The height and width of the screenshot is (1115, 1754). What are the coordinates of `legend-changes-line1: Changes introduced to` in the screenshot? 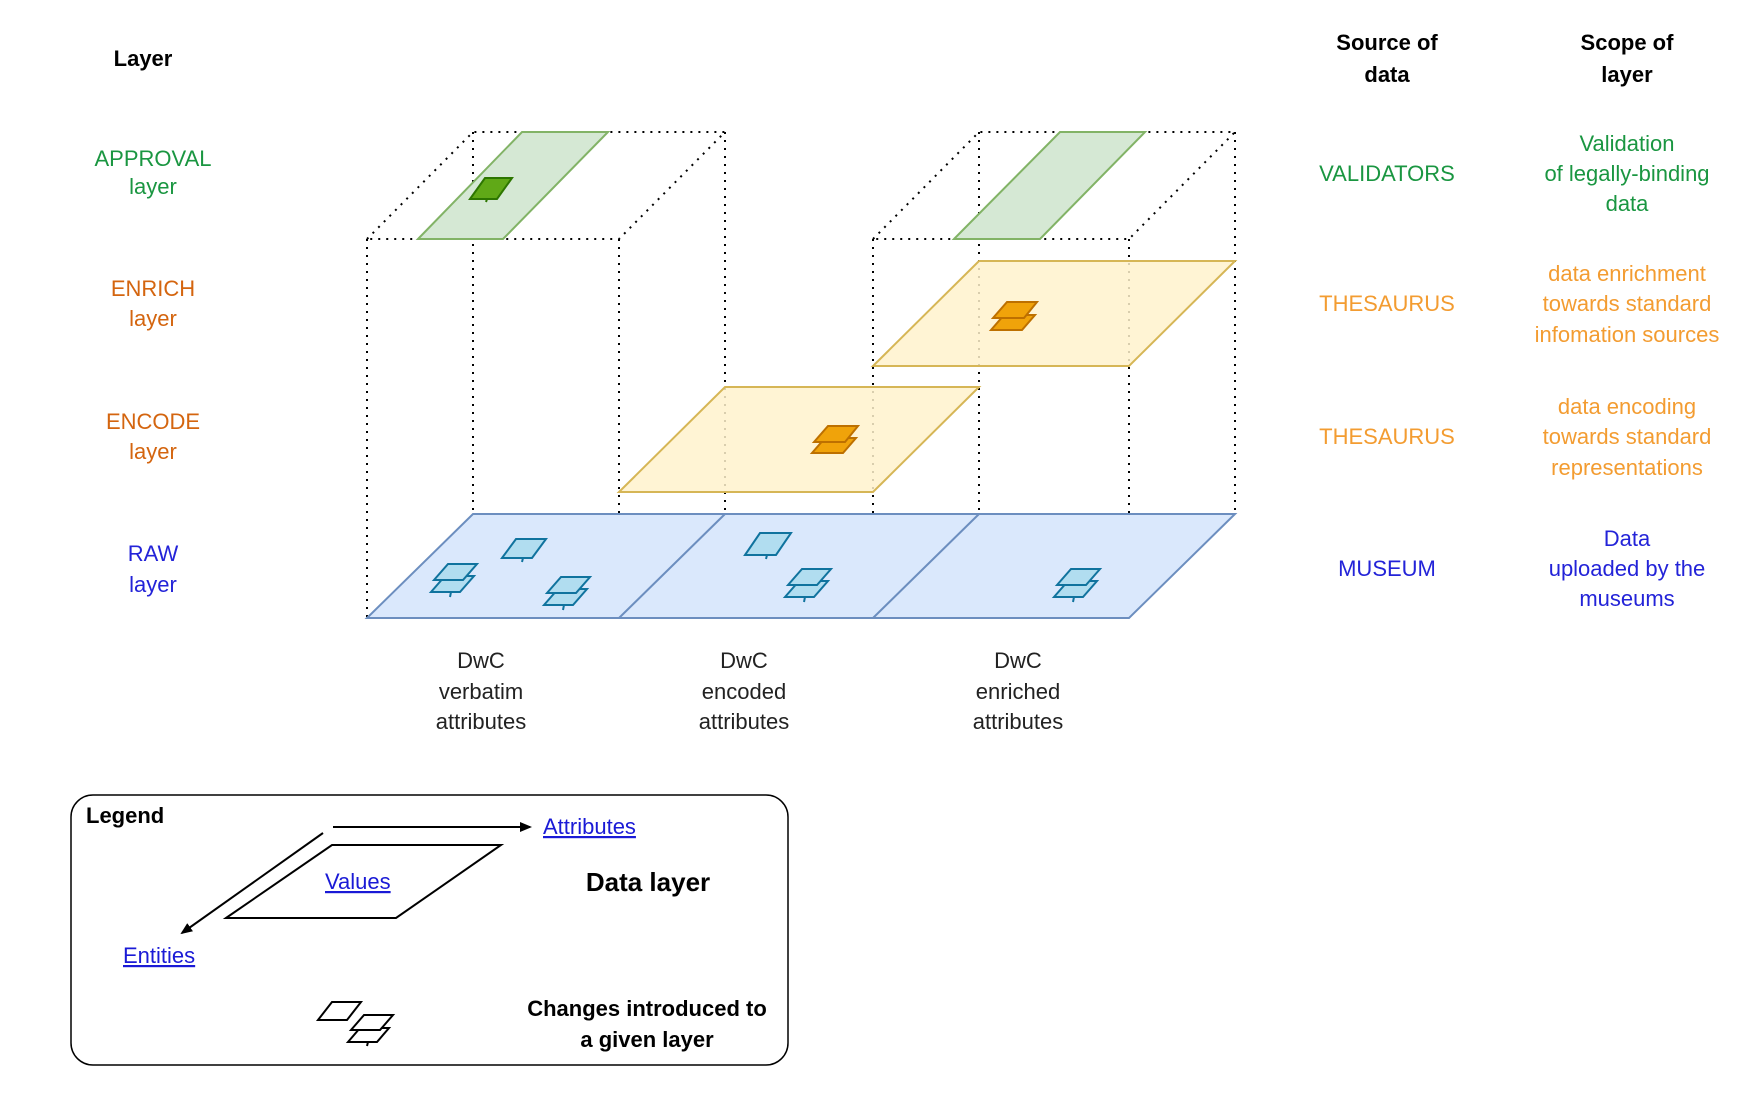 It's located at (647, 1008).